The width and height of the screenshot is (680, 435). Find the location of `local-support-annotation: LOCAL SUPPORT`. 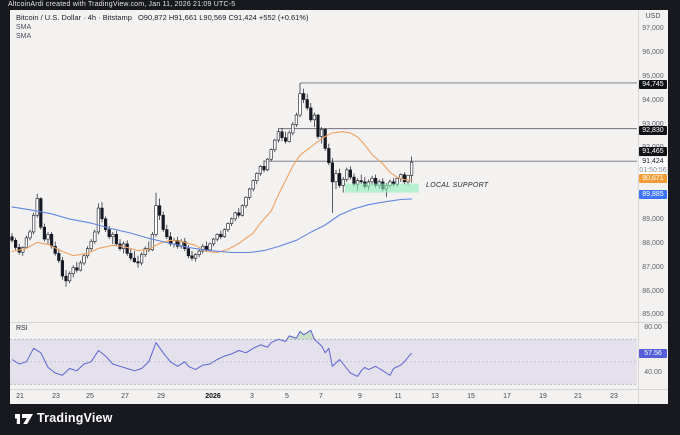

local-support-annotation: LOCAL SUPPORT is located at coordinates (457, 185).